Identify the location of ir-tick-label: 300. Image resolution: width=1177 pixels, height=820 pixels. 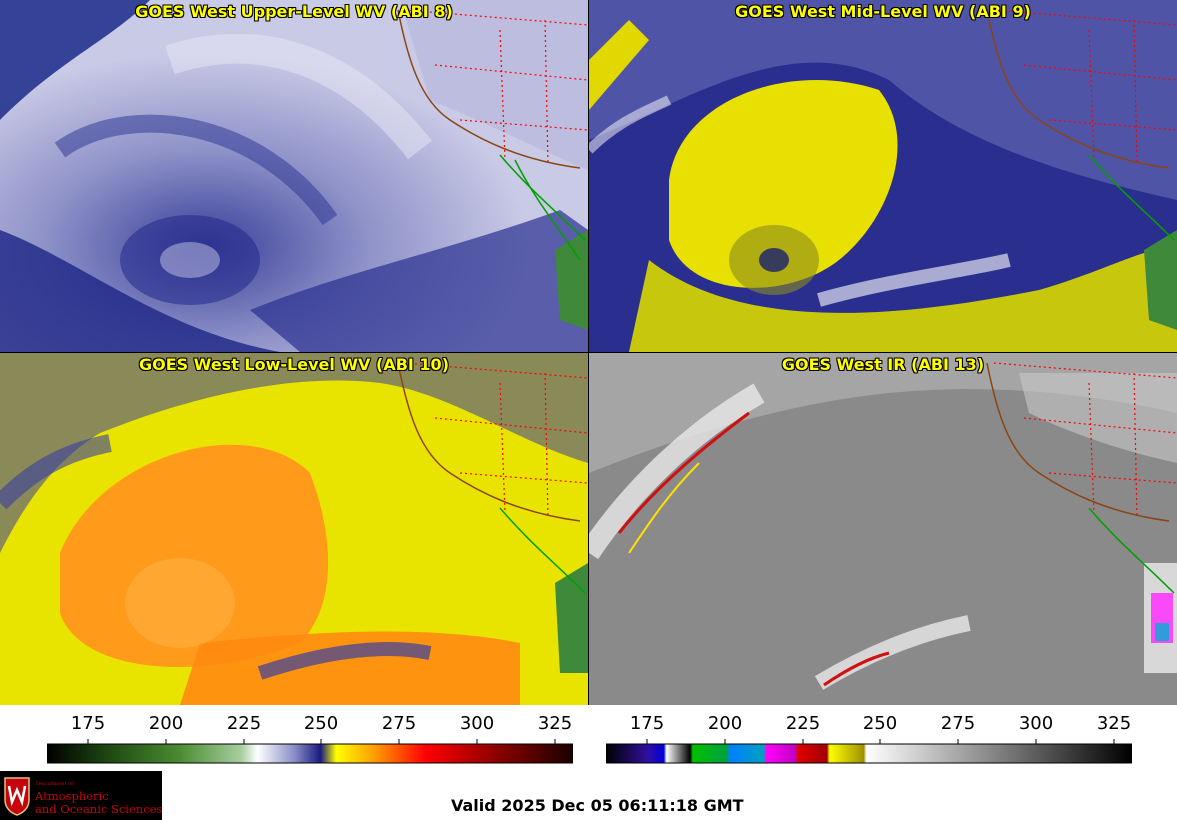
(1036, 723).